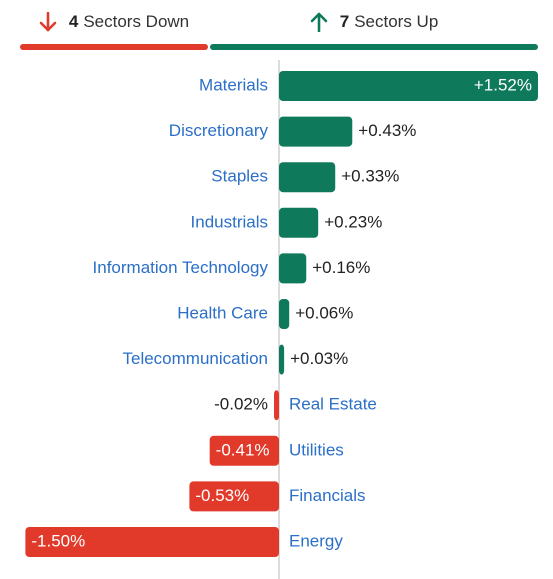  What do you see at coordinates (181, 267) in the screenshot?
I see `category-label-information-technology: Information Technology` at bounding box center [181, 267].